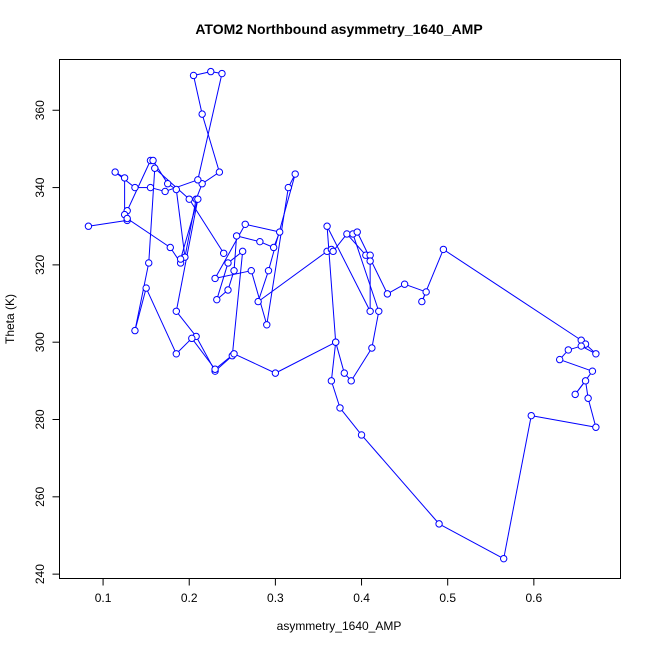 This screenshot has width=650, height=650. Describe the element at coordinates (319, 591) in the screenshot. I see `x-axis: 0.1 0.2 0.3 0.4 0.5 0.6` at that location.